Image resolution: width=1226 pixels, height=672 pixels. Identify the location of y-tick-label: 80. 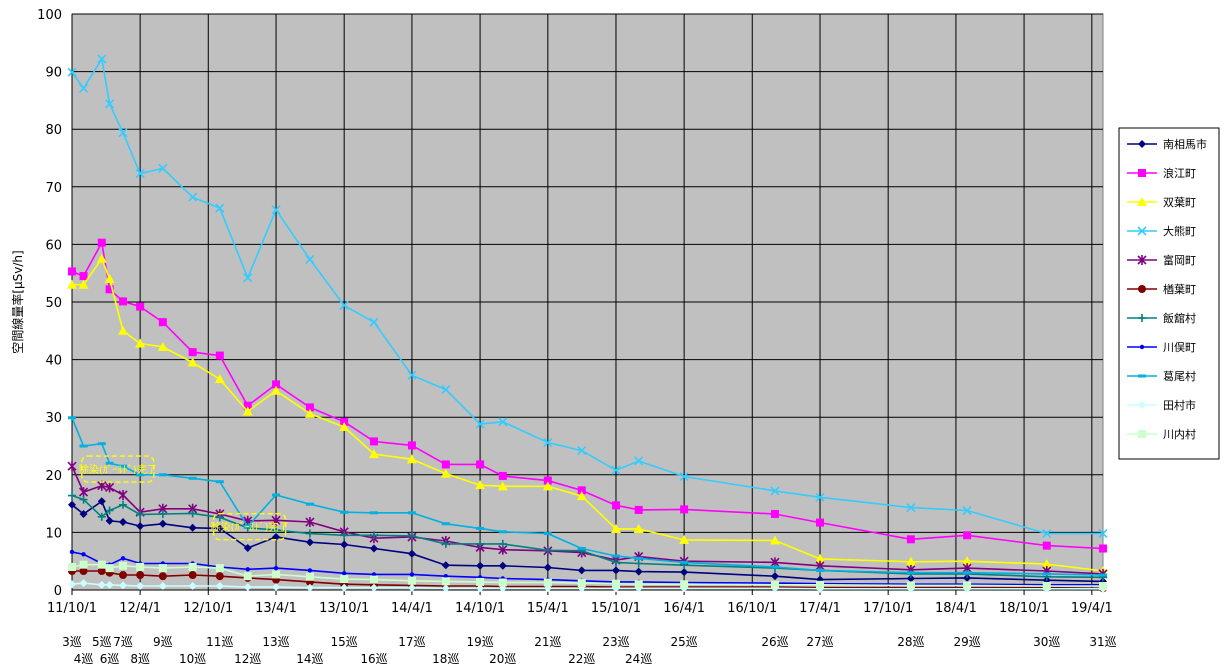
(53, 130).